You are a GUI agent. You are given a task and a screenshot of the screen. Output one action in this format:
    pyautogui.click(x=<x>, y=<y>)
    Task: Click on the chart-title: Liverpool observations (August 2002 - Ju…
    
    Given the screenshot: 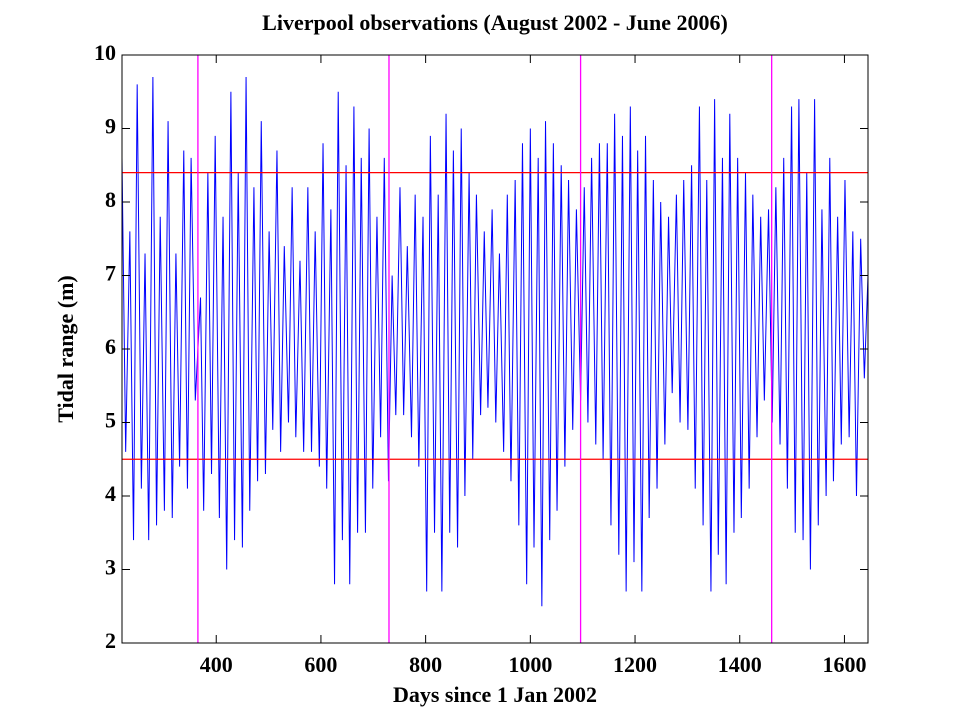 What is the action you would take?
    pyautogui.click(x=495, y=22)
    